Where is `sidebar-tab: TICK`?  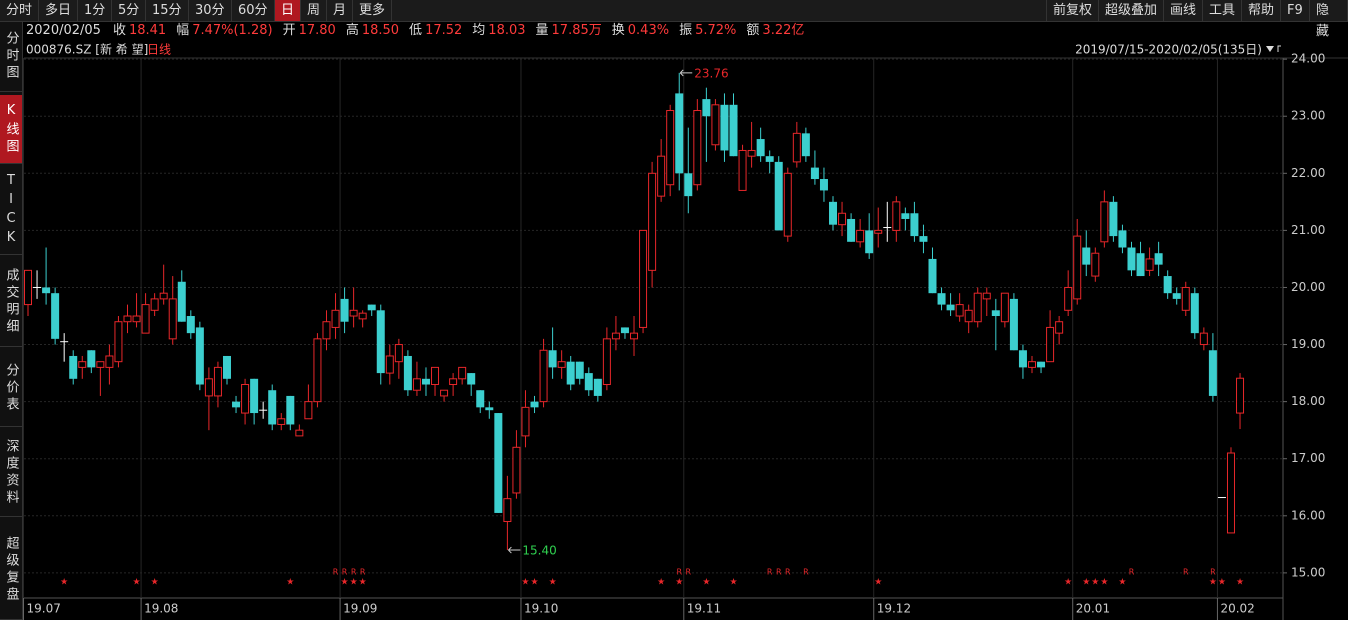
sidebar-tab: TICK is located at coordinates (11, 211).